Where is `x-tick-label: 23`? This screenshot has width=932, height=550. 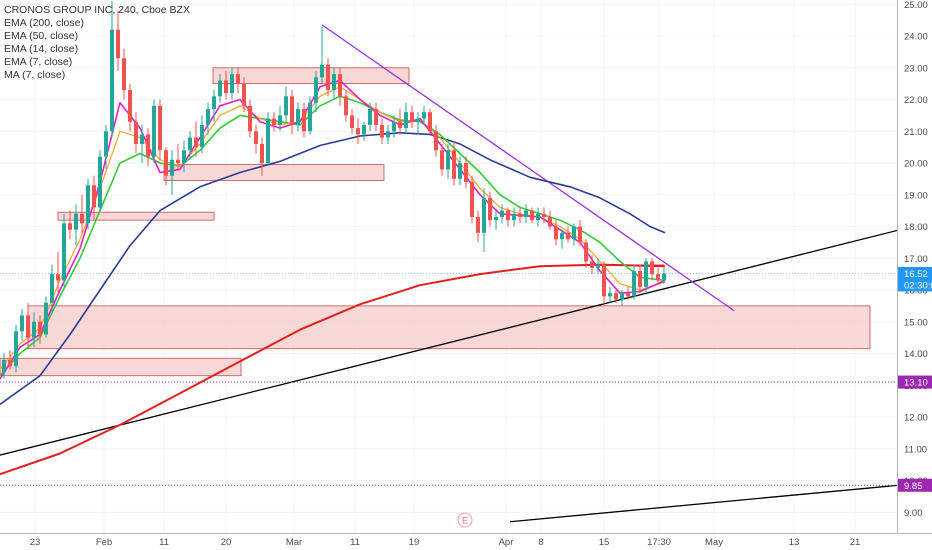
x-tick-label: 23 is located at coordinates (35, 542).